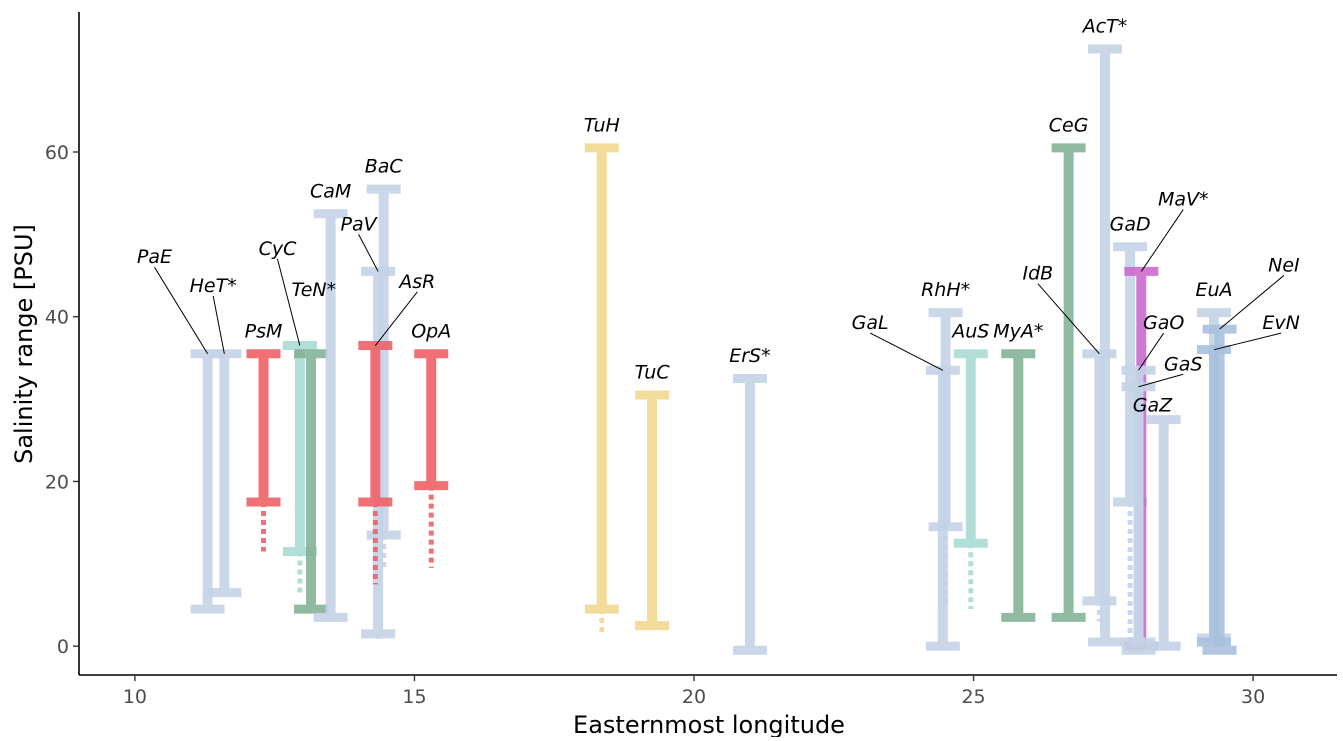 The width and height of the screenshot is (1343, 741). I want to click on leader-line-asr, so click(396, 318).